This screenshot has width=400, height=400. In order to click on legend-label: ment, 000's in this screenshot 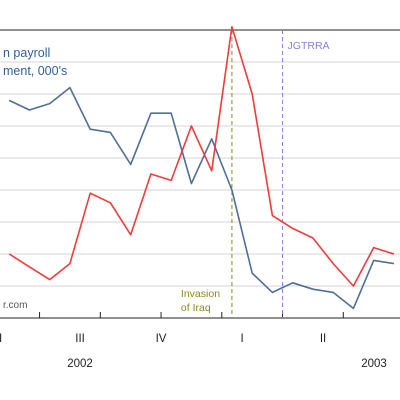, I will do `click(35, 71)`.